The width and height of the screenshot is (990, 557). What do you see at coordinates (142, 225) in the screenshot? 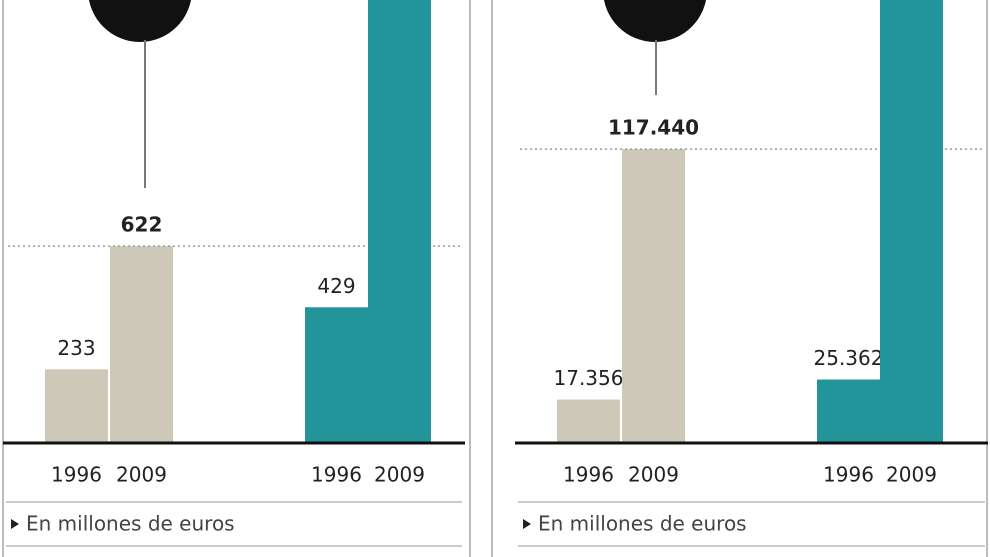
I see `value-label: 622` at bounding box center [142, 225].